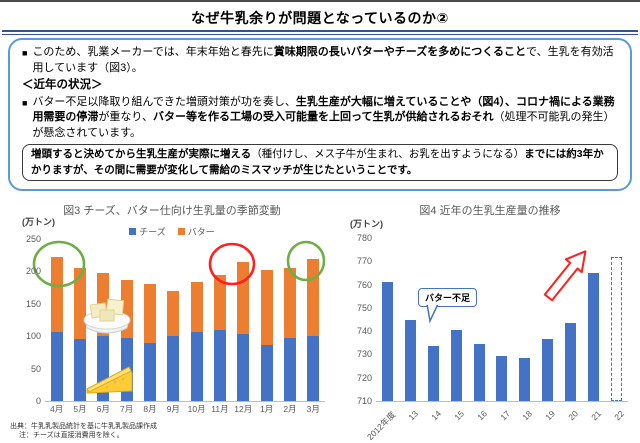 The height and width of the screenshot is (443, 640). I want to click on fig3-xlabel-9月: 9月, so click(173, 409).